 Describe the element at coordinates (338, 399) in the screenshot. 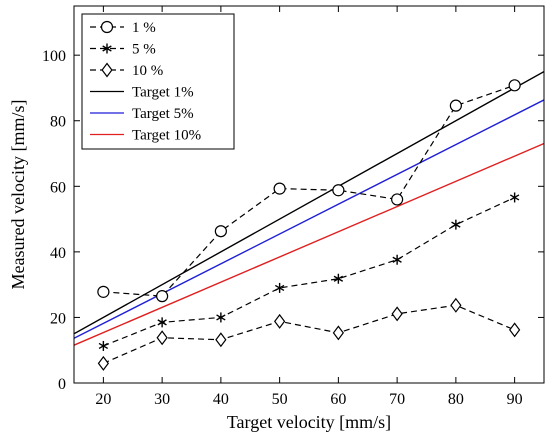

I see `x-tick-label: 60` at that location.